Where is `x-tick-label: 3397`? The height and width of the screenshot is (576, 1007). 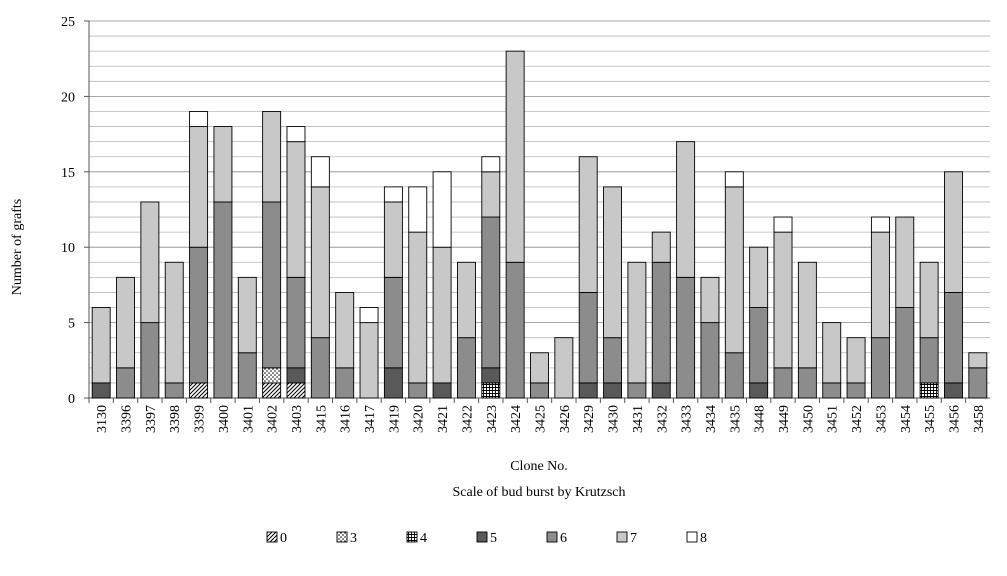 x-tick-label: 3397 is located at coordinates (151, 419).